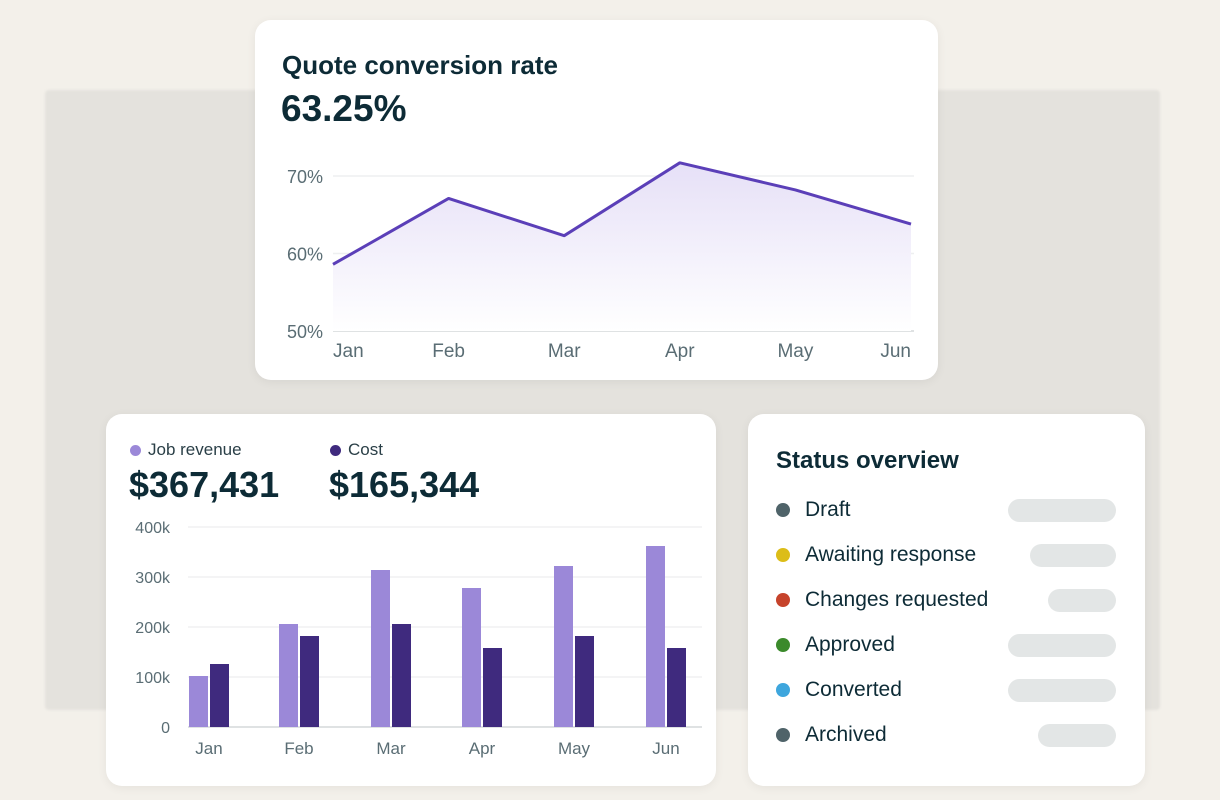 This screenshot has height=800, width=1220. Describe the element at coordinates (404, 484) in the screenshot. I see `cost-value: $165,344` at that location.